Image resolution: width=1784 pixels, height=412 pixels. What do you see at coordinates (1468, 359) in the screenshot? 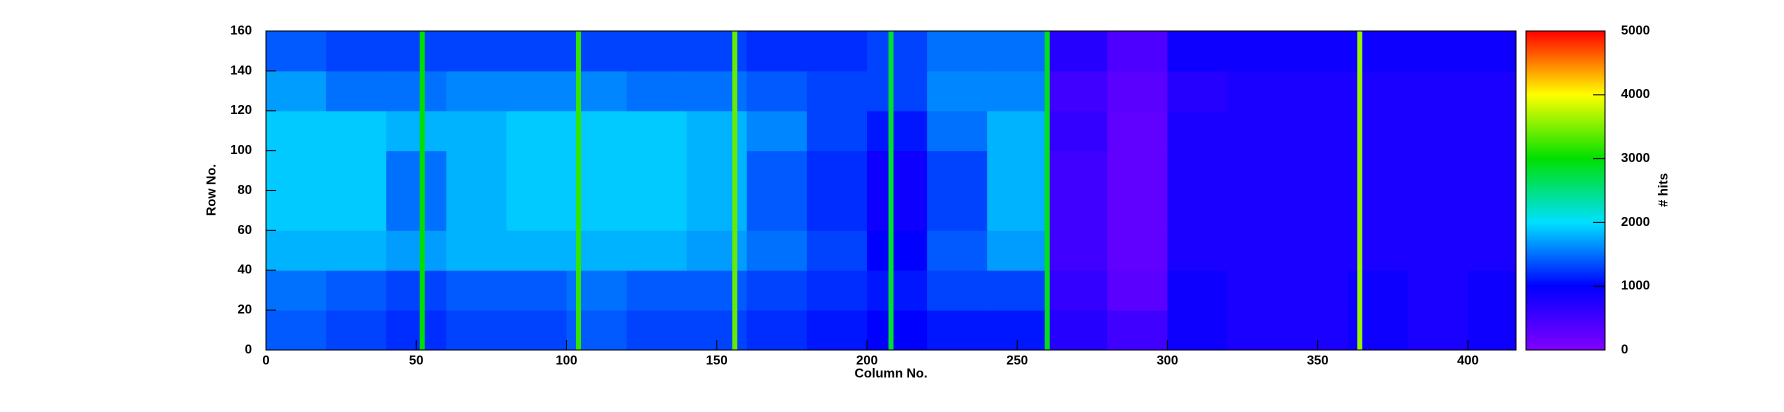
I see `x-tick-label: 400` at bounding box center [1468, 359].